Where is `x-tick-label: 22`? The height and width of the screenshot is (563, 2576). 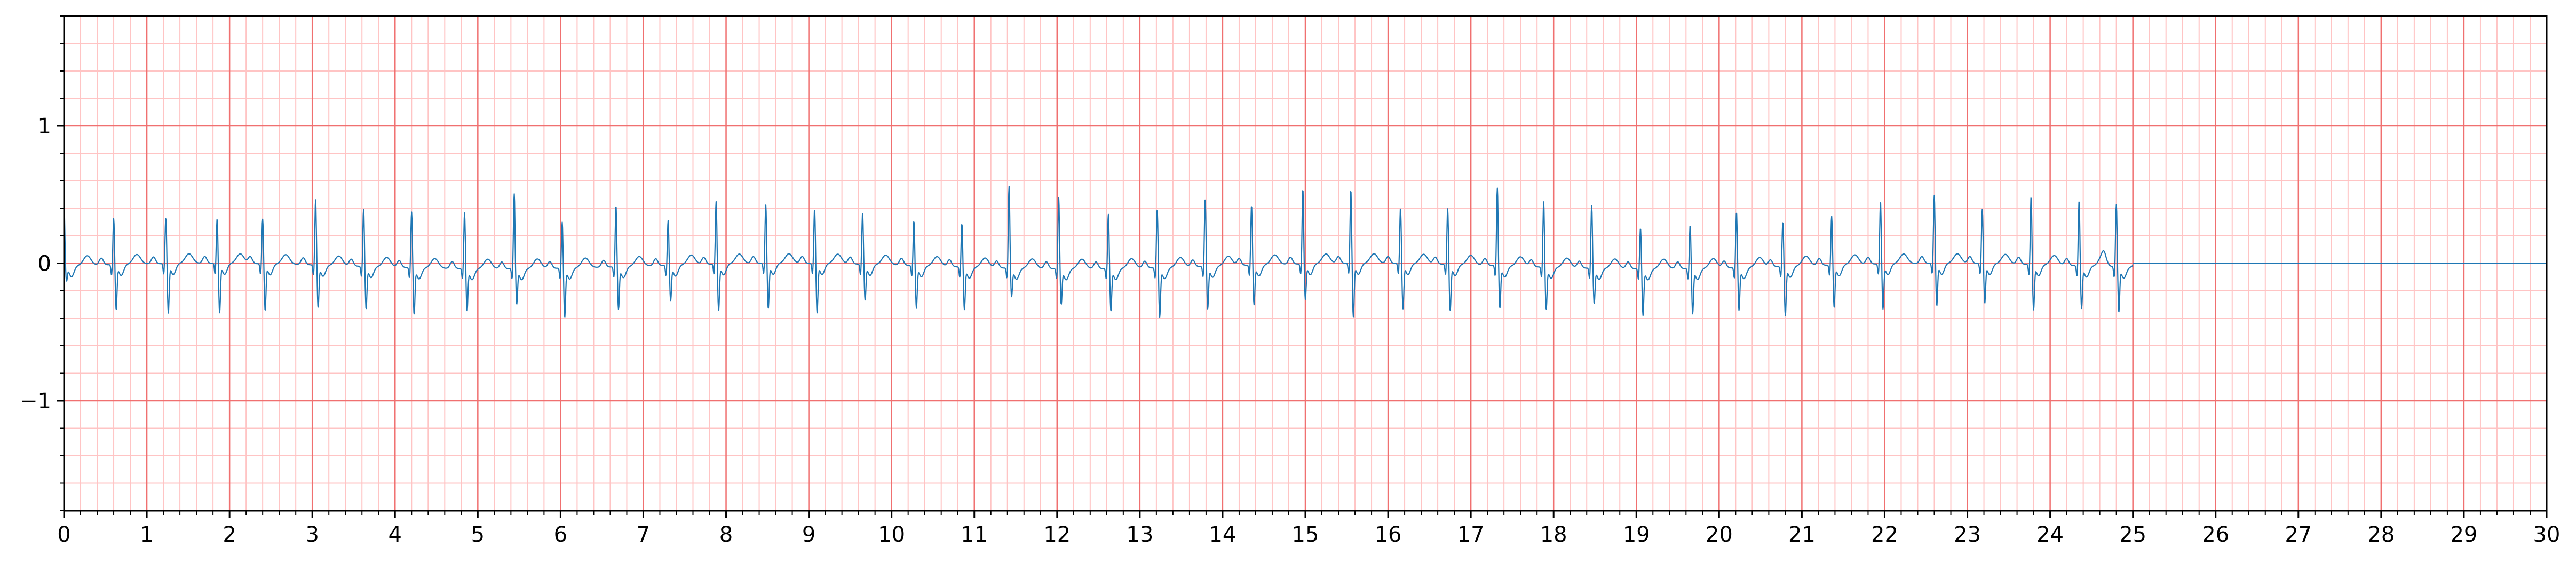 x-tick-label: 22 is located at coordinates (1884, 534).